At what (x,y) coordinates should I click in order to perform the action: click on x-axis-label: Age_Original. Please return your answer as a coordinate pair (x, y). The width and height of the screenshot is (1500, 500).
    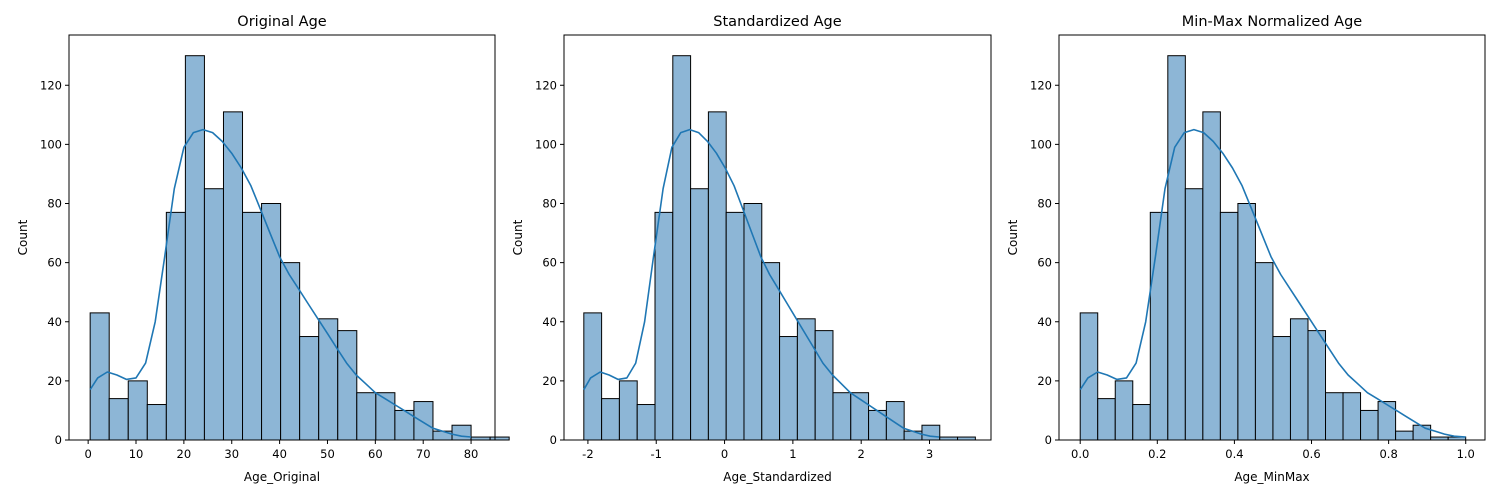
    Looking at the image, I should click on (282, 477).